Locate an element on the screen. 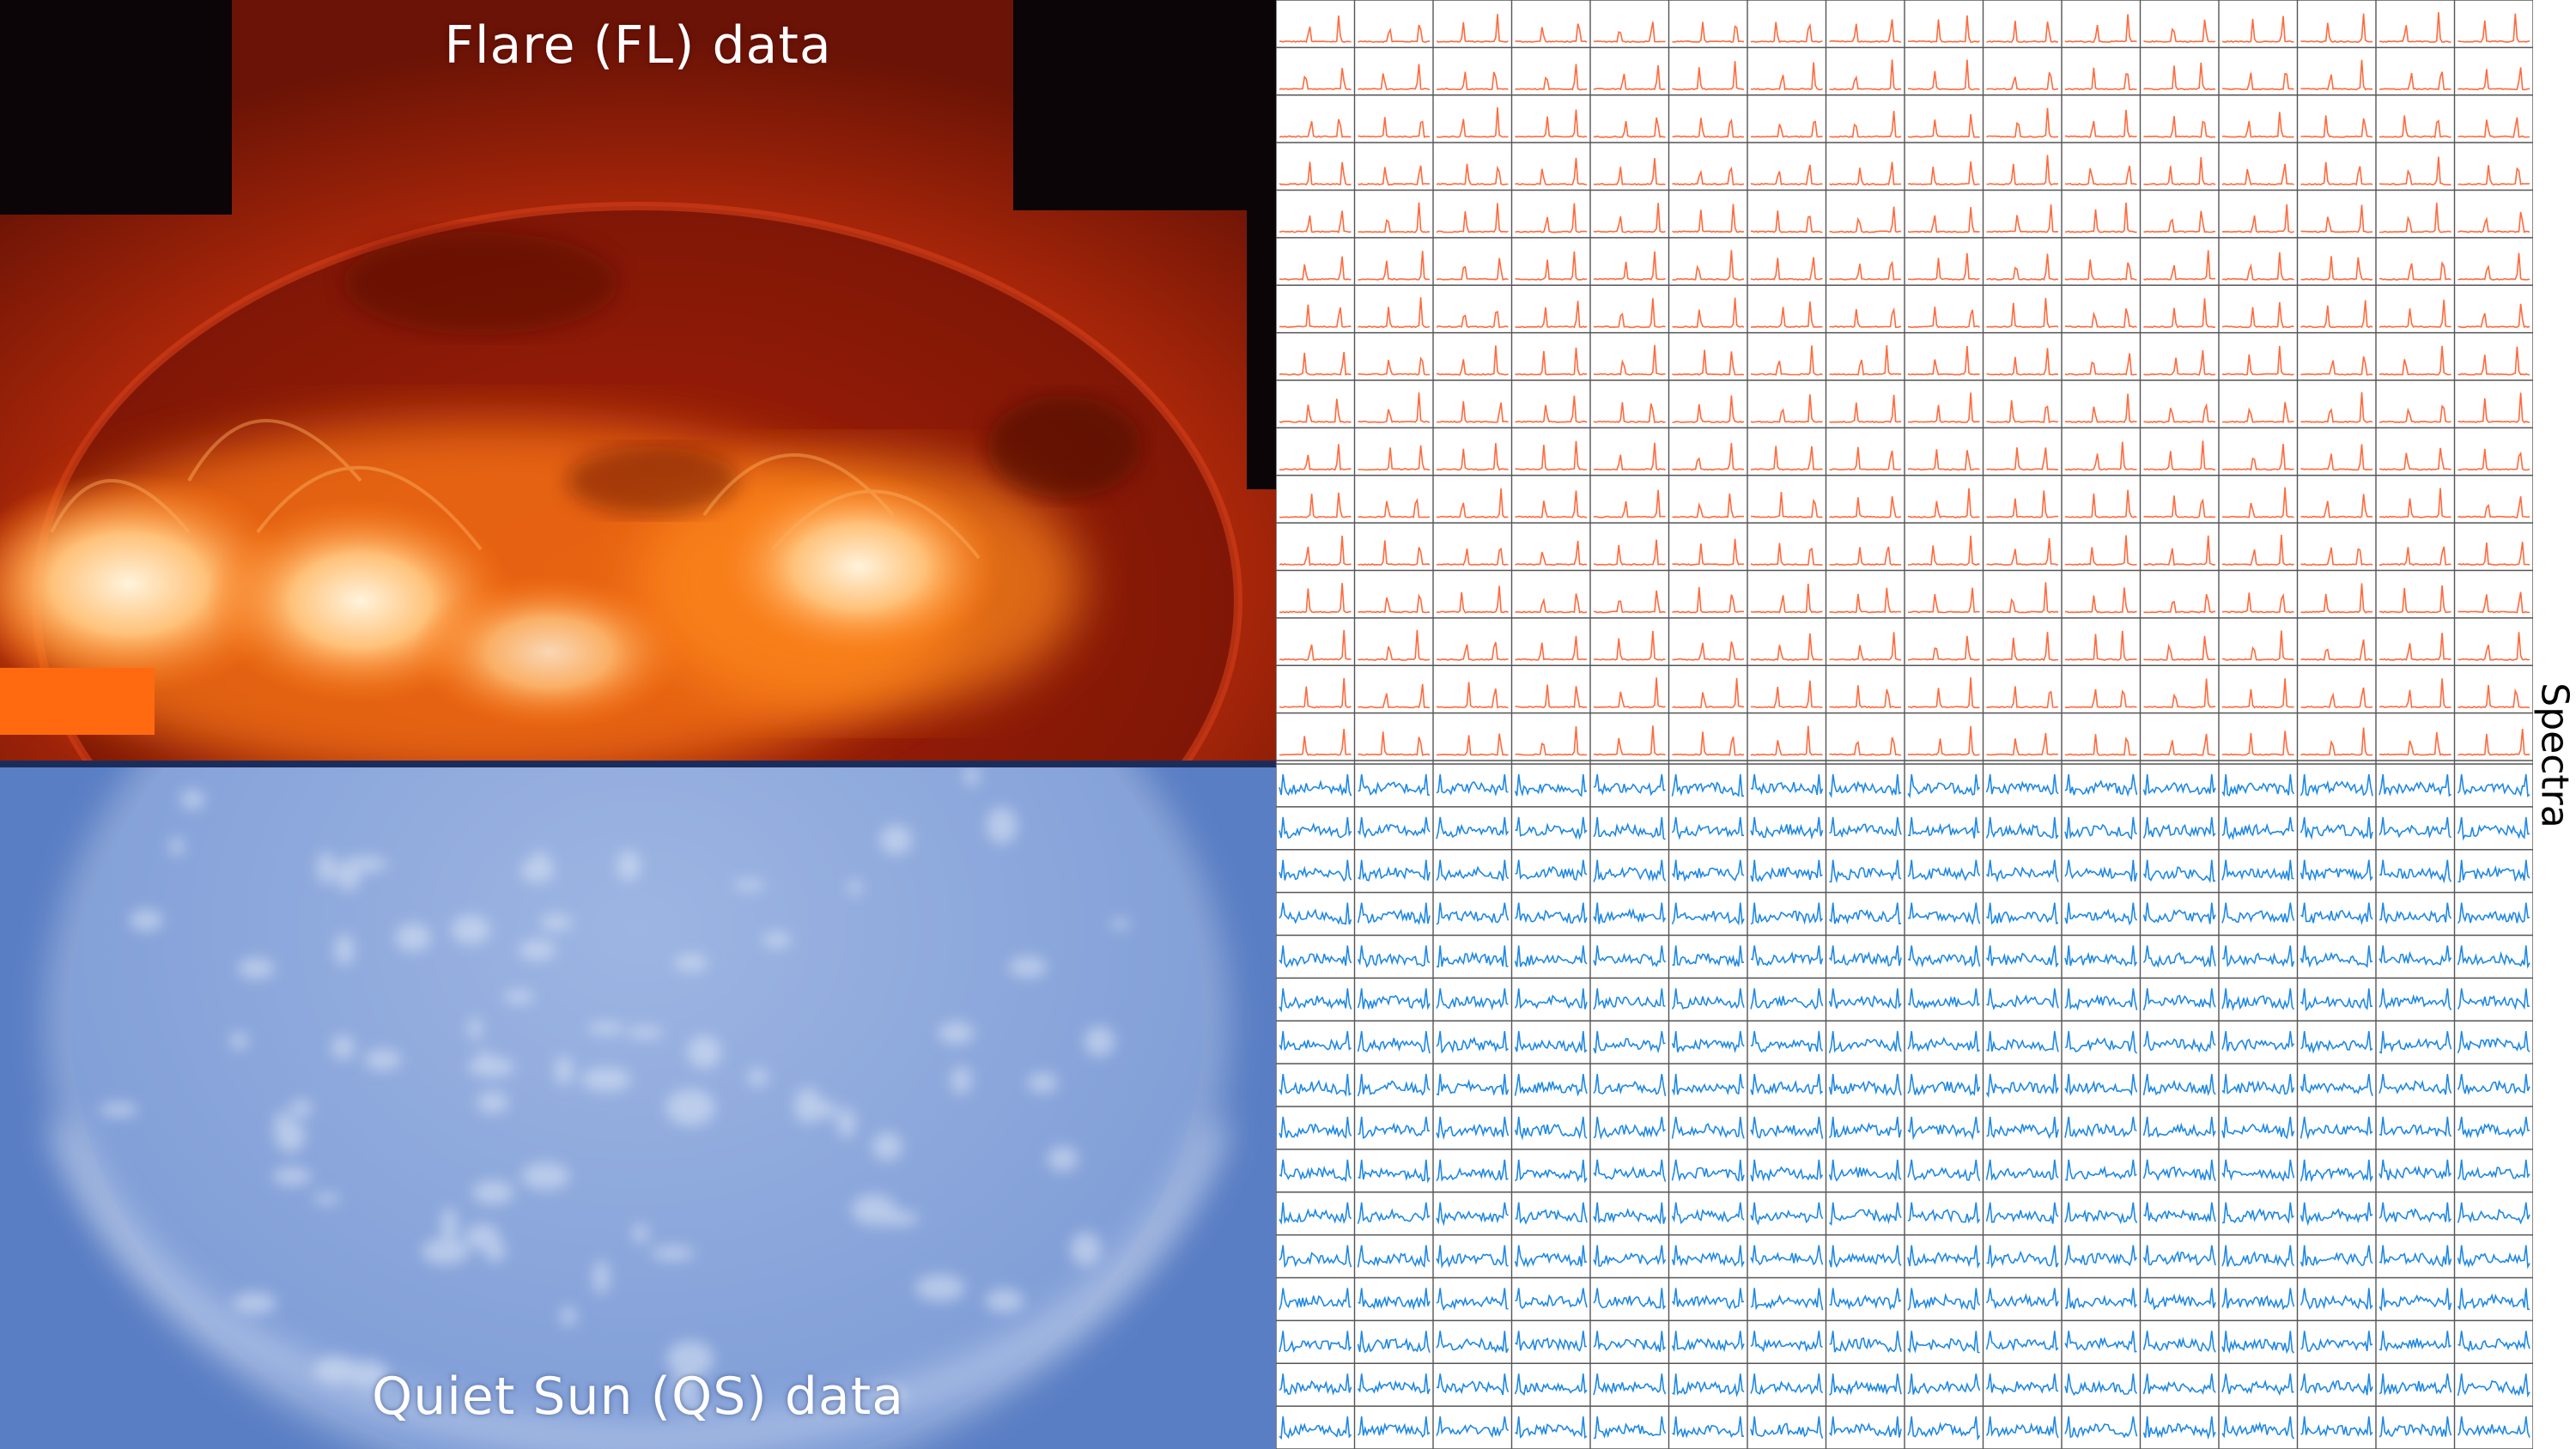 This screenshot has height=1449, width=2576. spectra-label-text: Spectra is located at coordinates (2554, 755).